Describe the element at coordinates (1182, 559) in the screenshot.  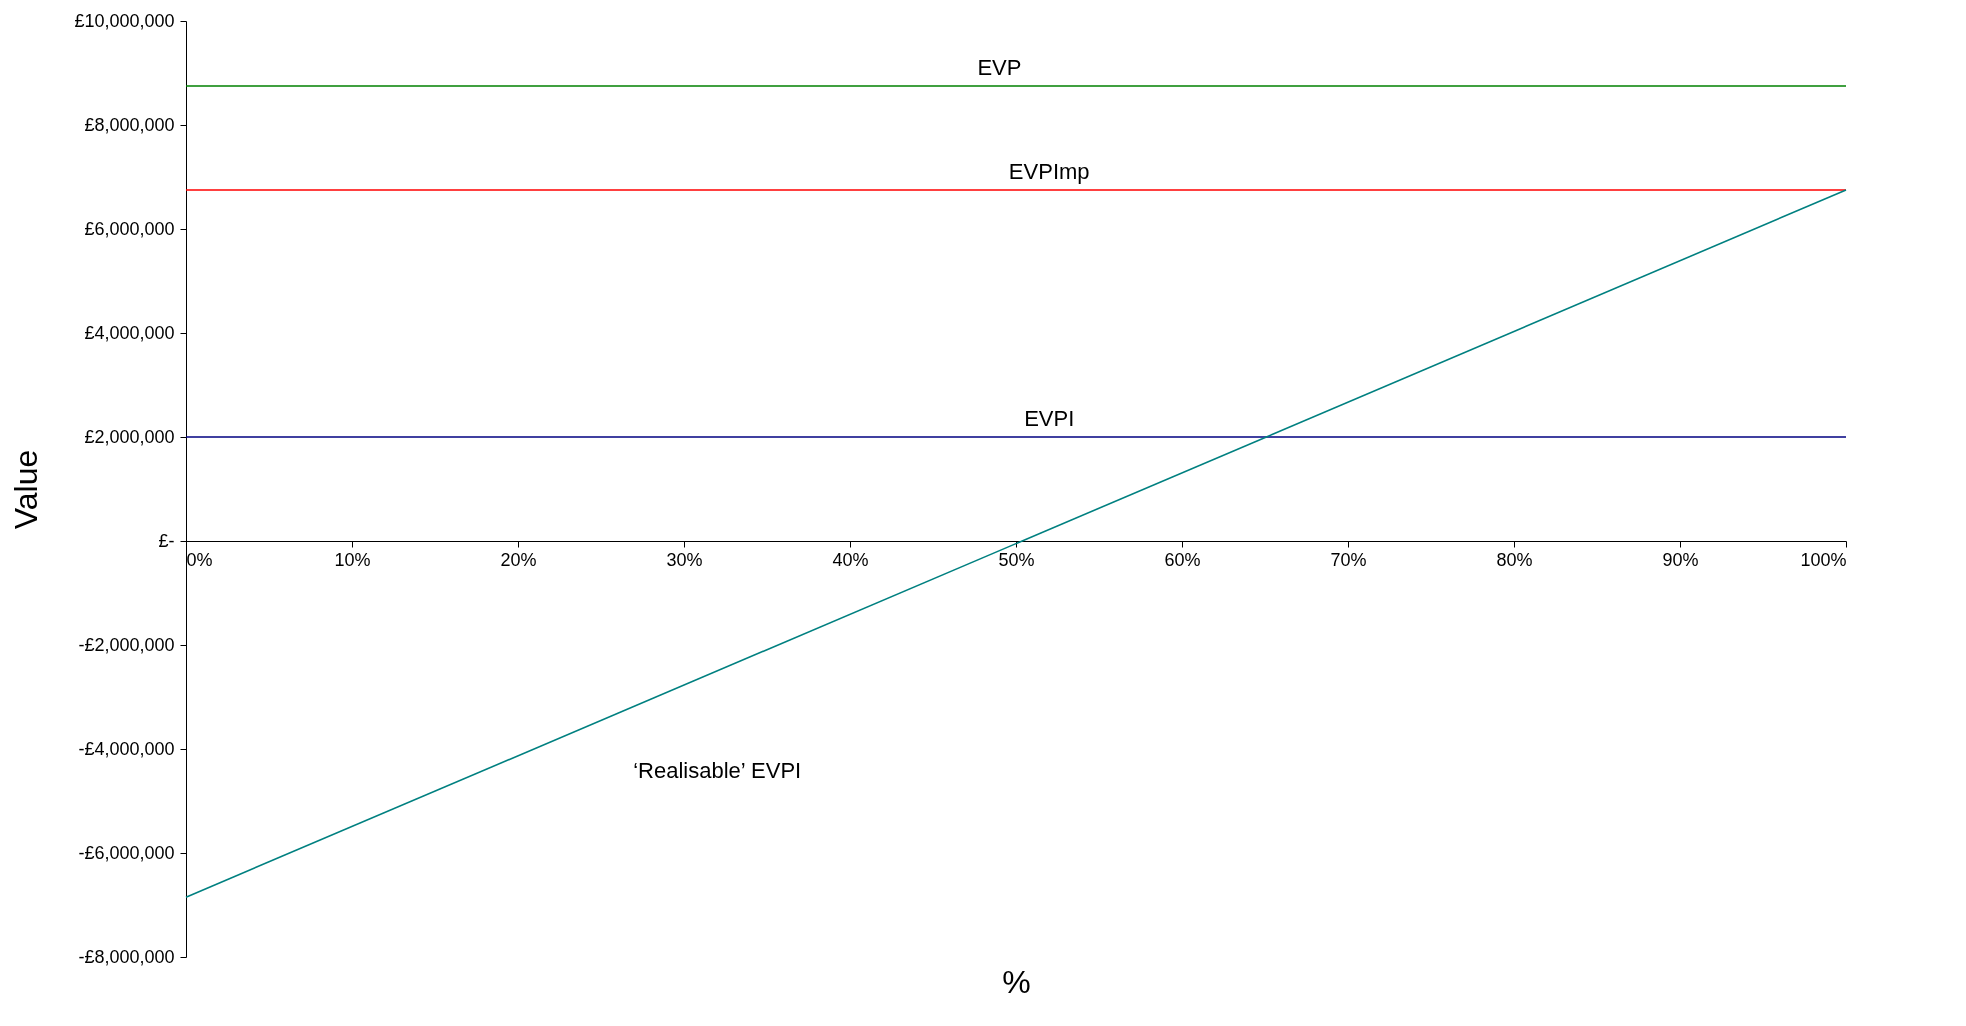
I see `x-tick-label: 60%` at that location.